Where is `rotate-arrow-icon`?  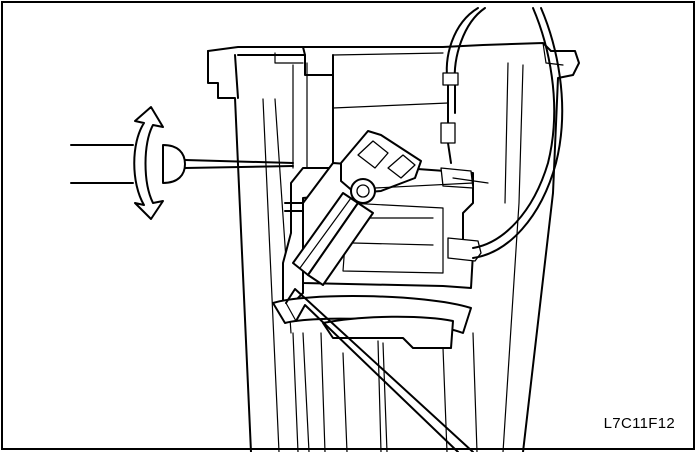
rotate-arrow-icon is located at coordinates (148, 163).